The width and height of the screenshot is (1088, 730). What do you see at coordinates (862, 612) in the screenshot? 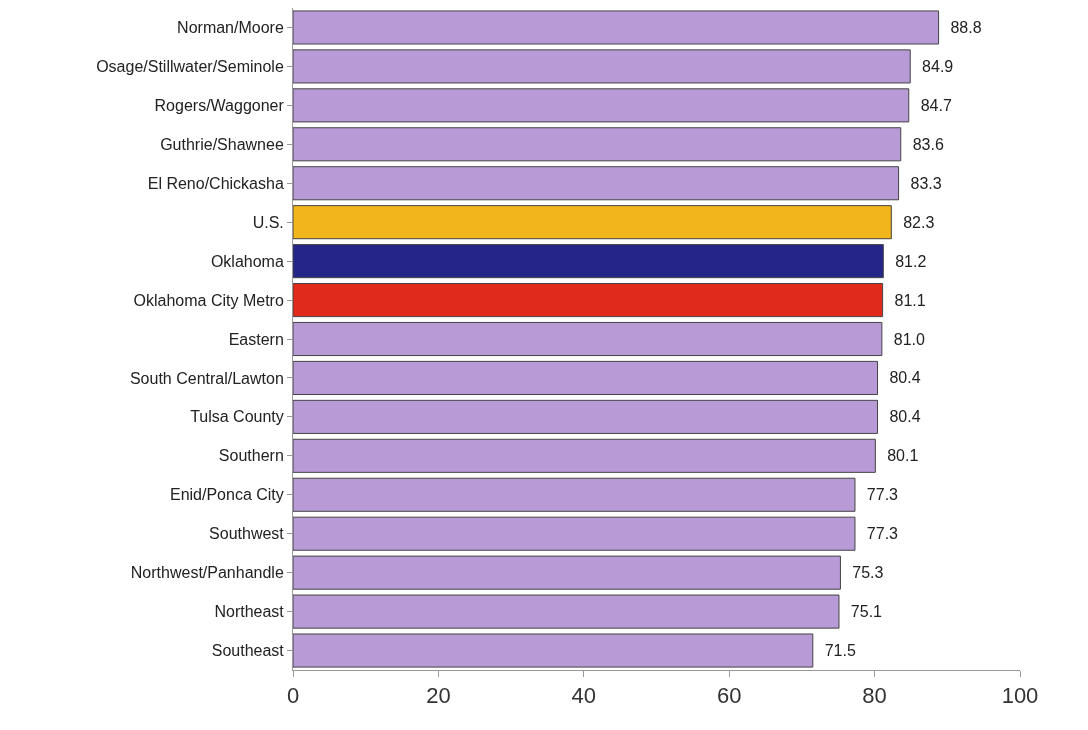
I see `data-label: 75.1` at bounding box center [862, 612].